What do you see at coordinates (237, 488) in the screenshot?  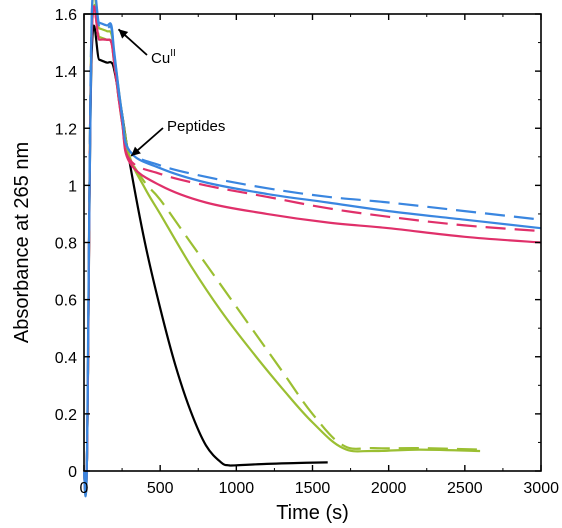 I see `x-tick-label: 1000` at bounding box center [237, 488].